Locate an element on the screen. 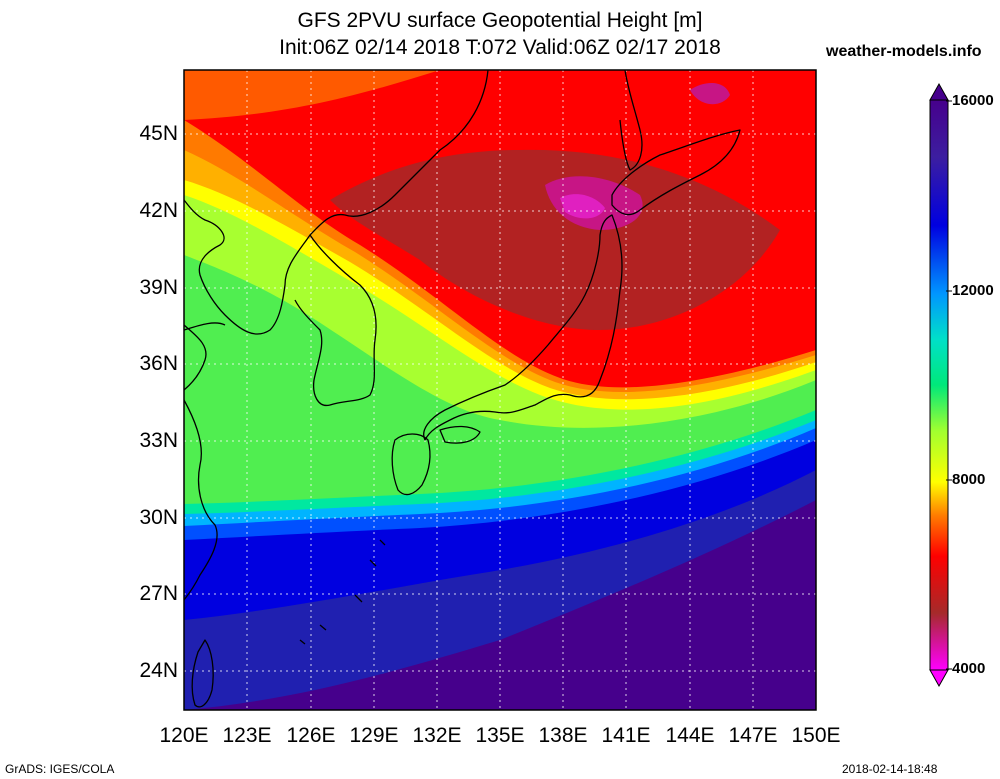 This screenshot has height=779, width=1000. taiwan-coast is located at coordinates (202, 673).